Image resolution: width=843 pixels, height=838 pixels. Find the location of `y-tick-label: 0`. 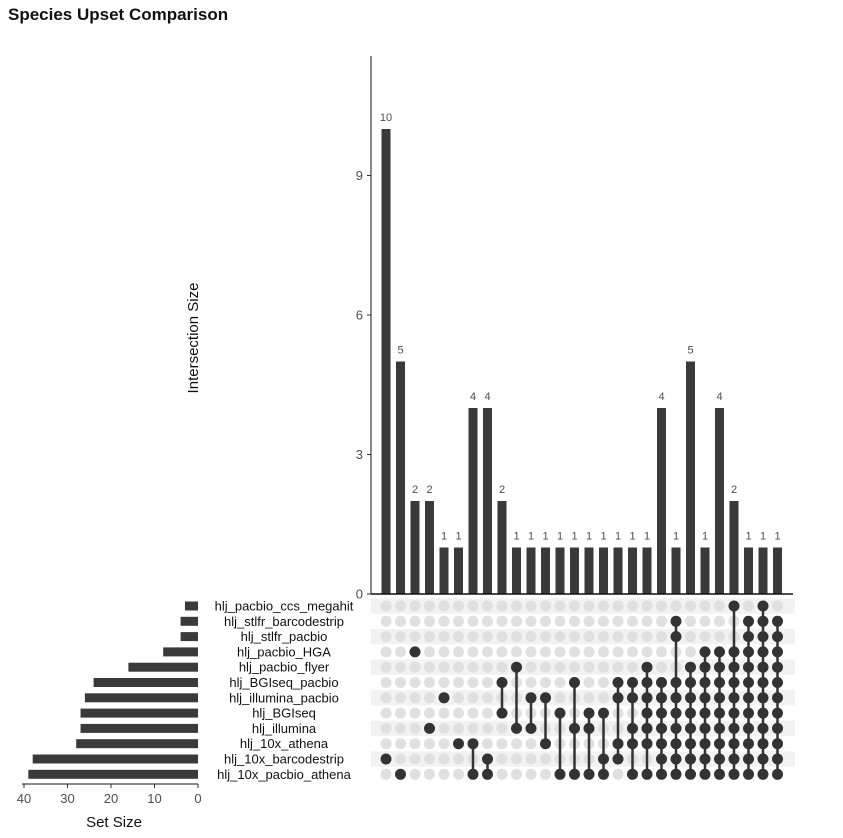

y-tick-label: 0 is located at coordinates (359, 594).